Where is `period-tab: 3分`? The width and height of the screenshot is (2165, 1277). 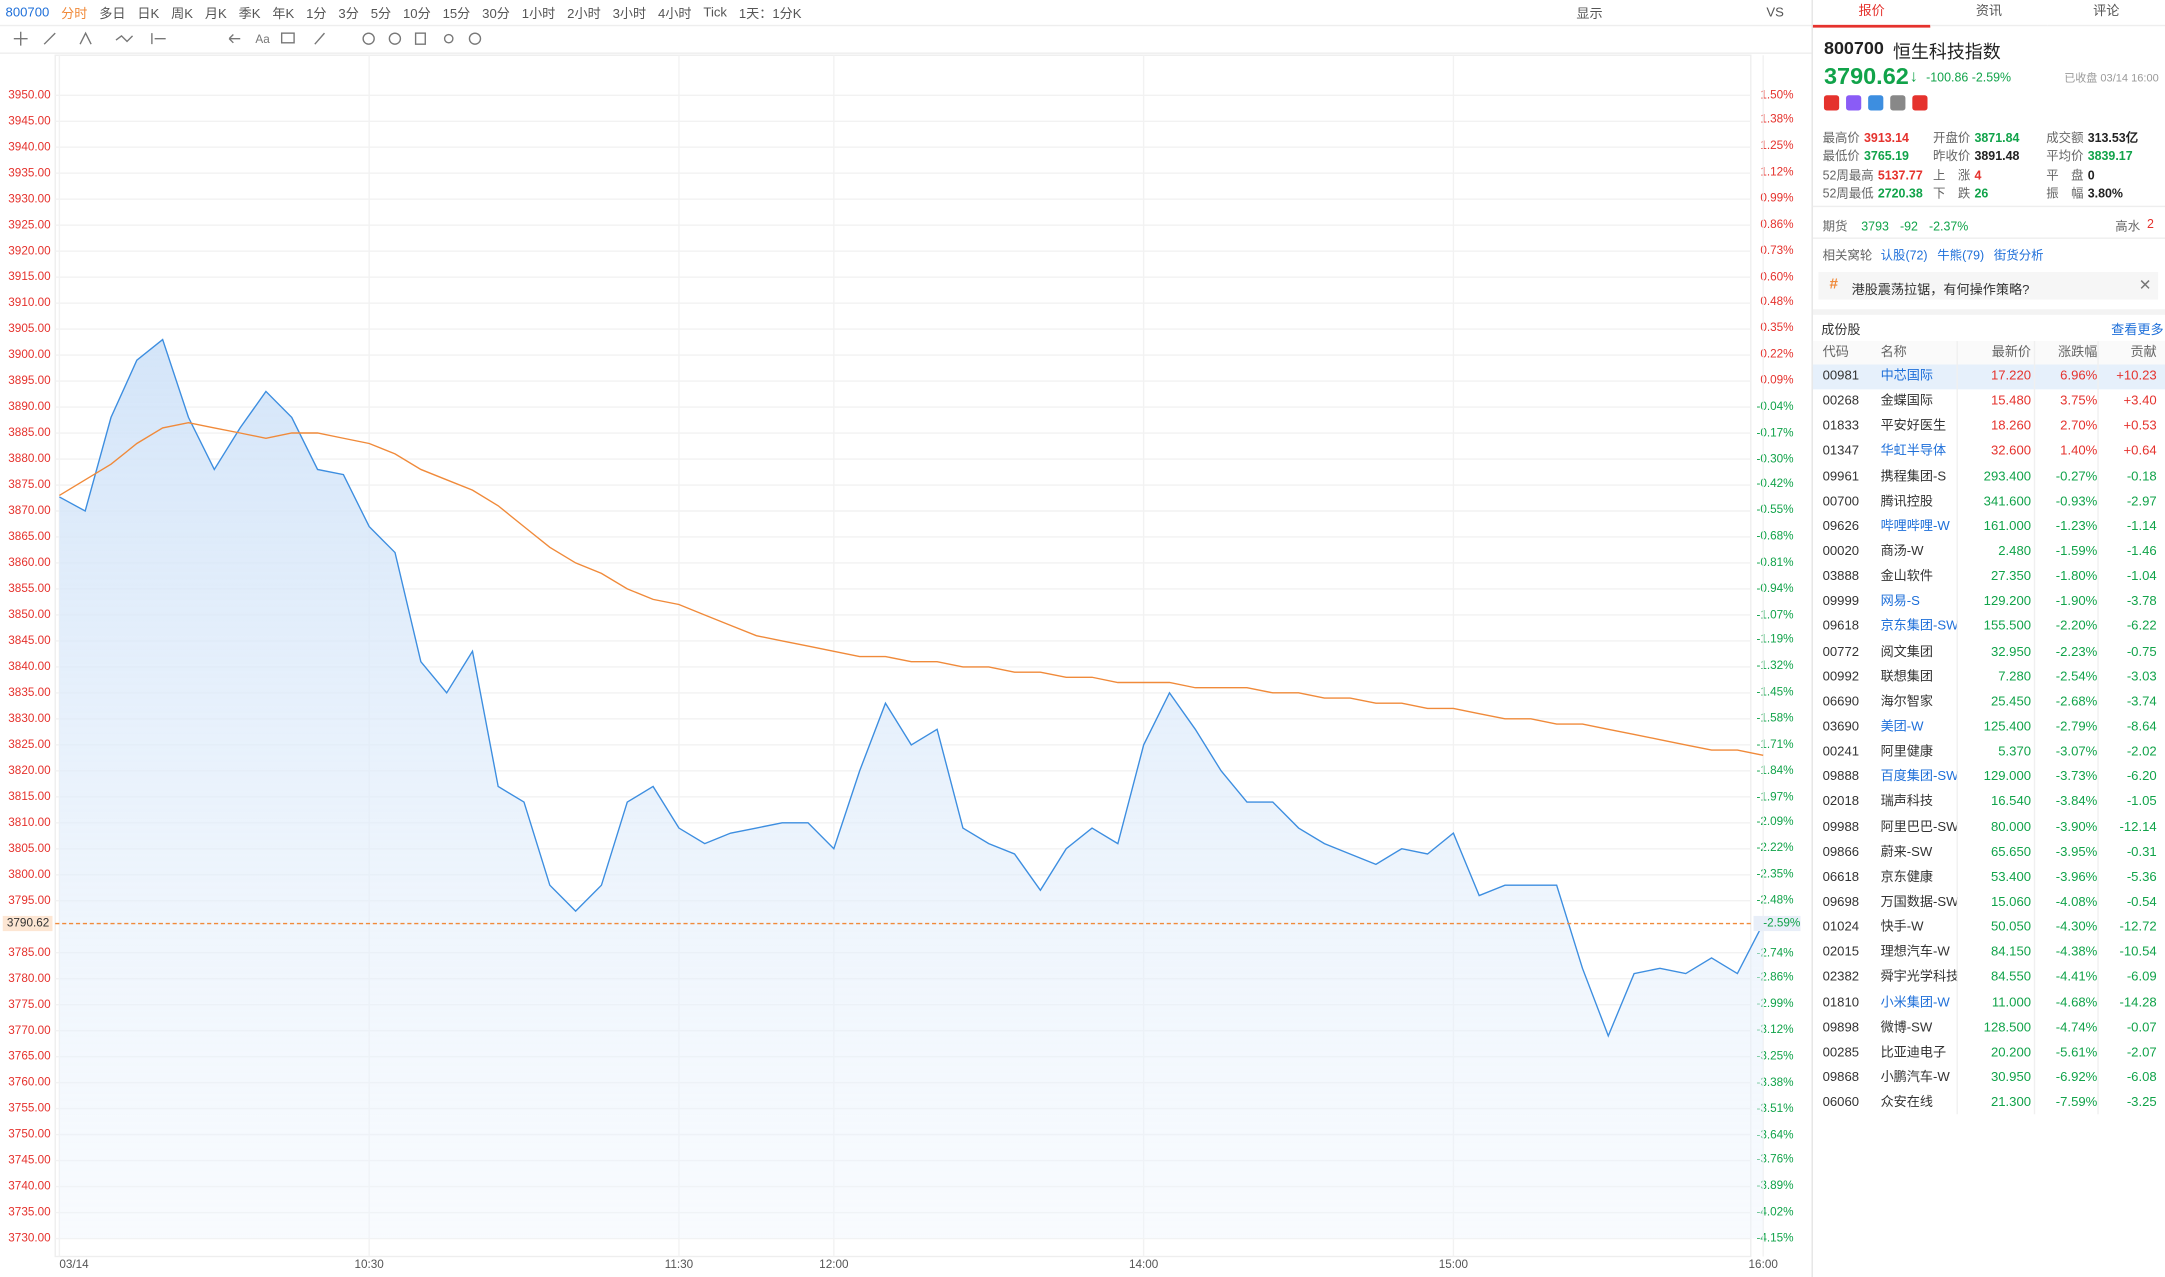 period-tab: 3分 is located at coordinates (348, 14).